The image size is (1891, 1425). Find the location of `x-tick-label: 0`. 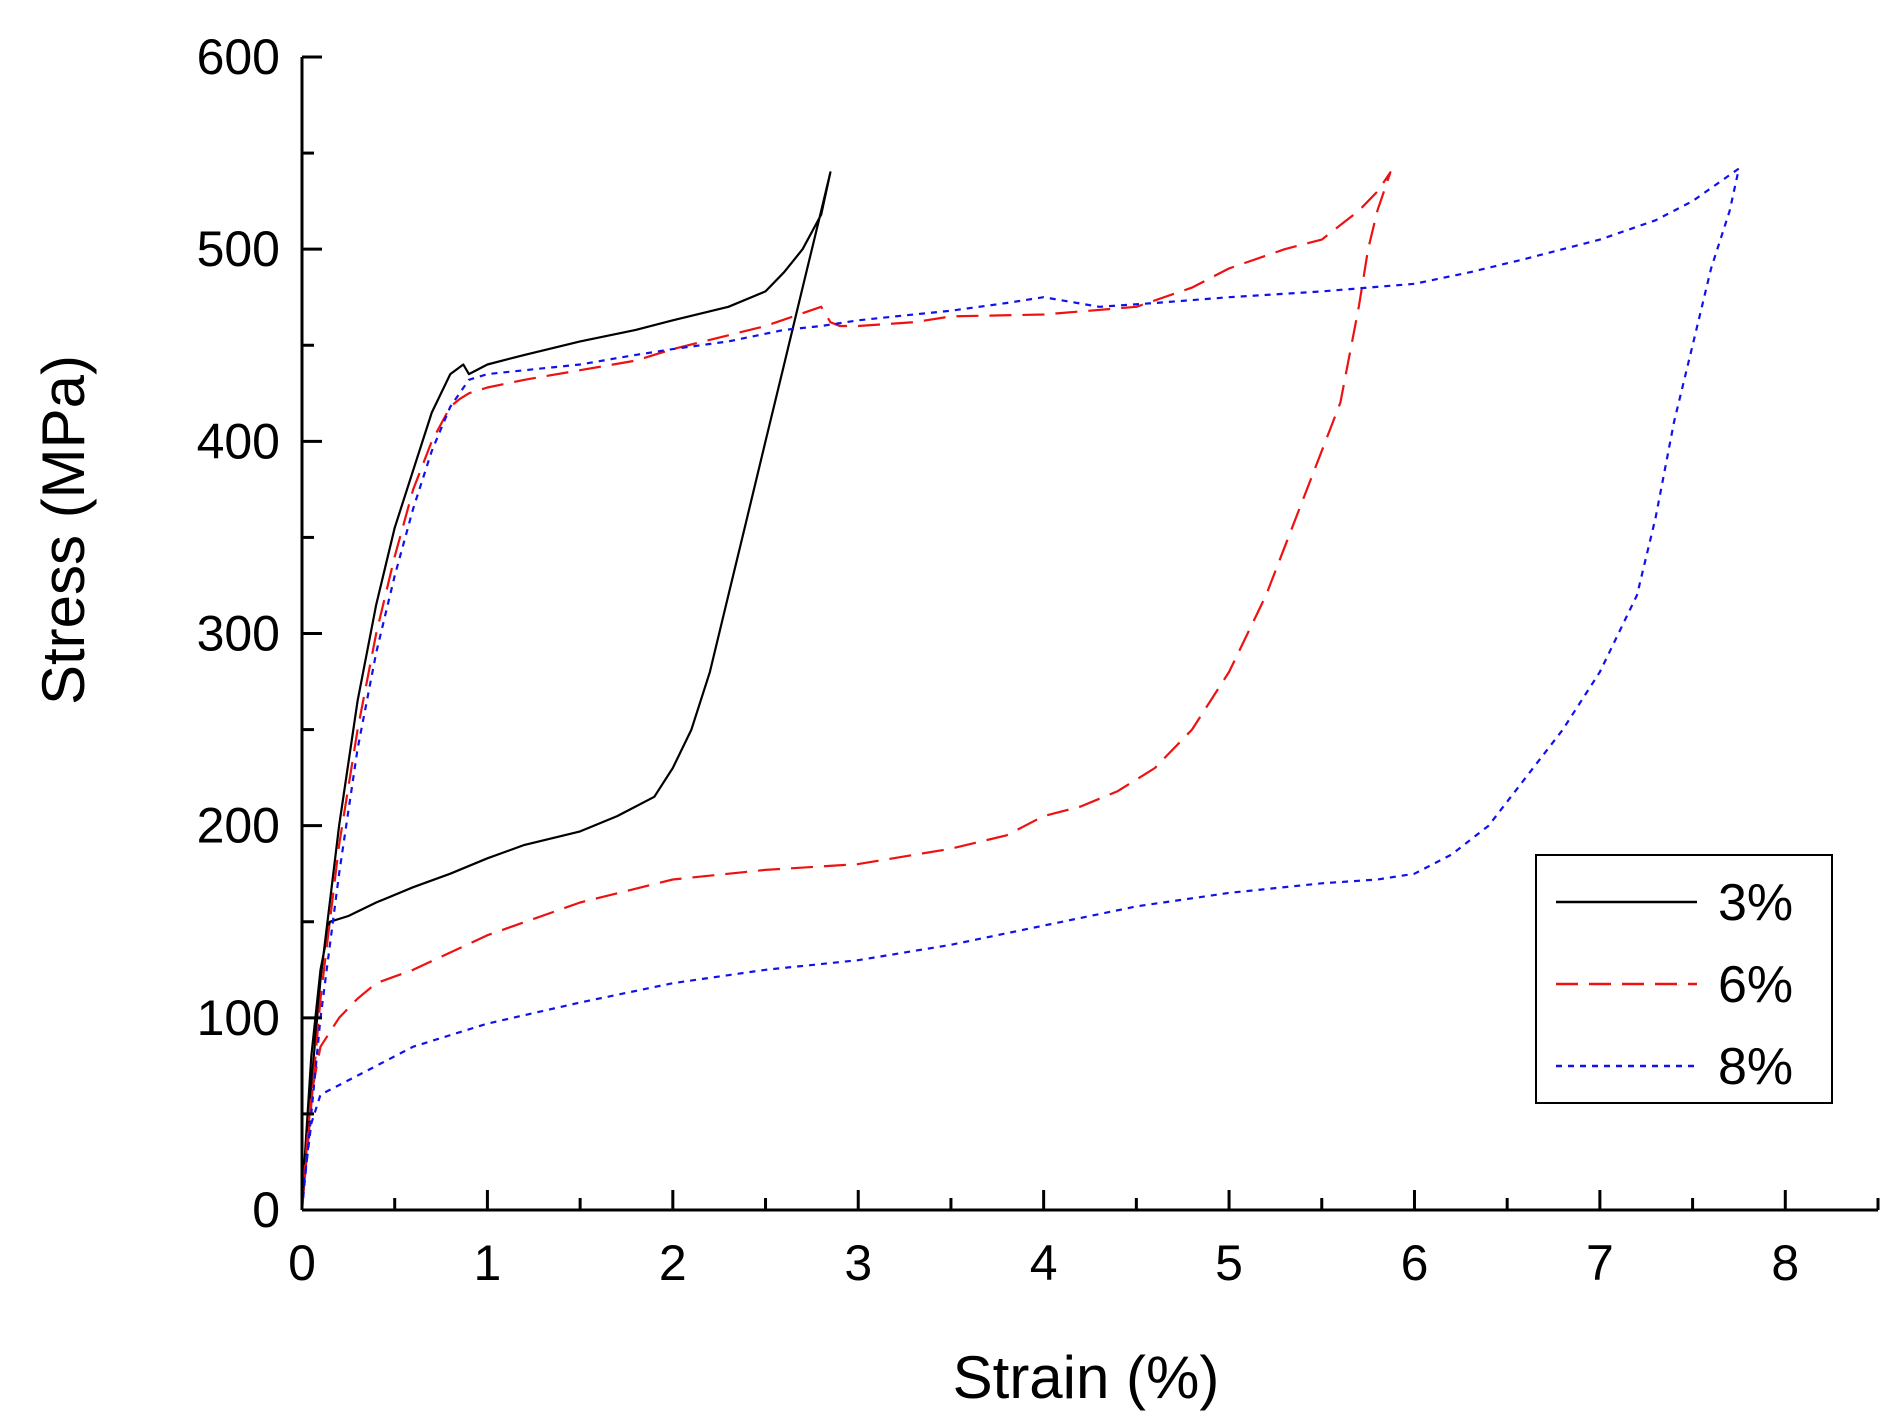

x-tick-label: 0 is located at coordinates (302, 1263).